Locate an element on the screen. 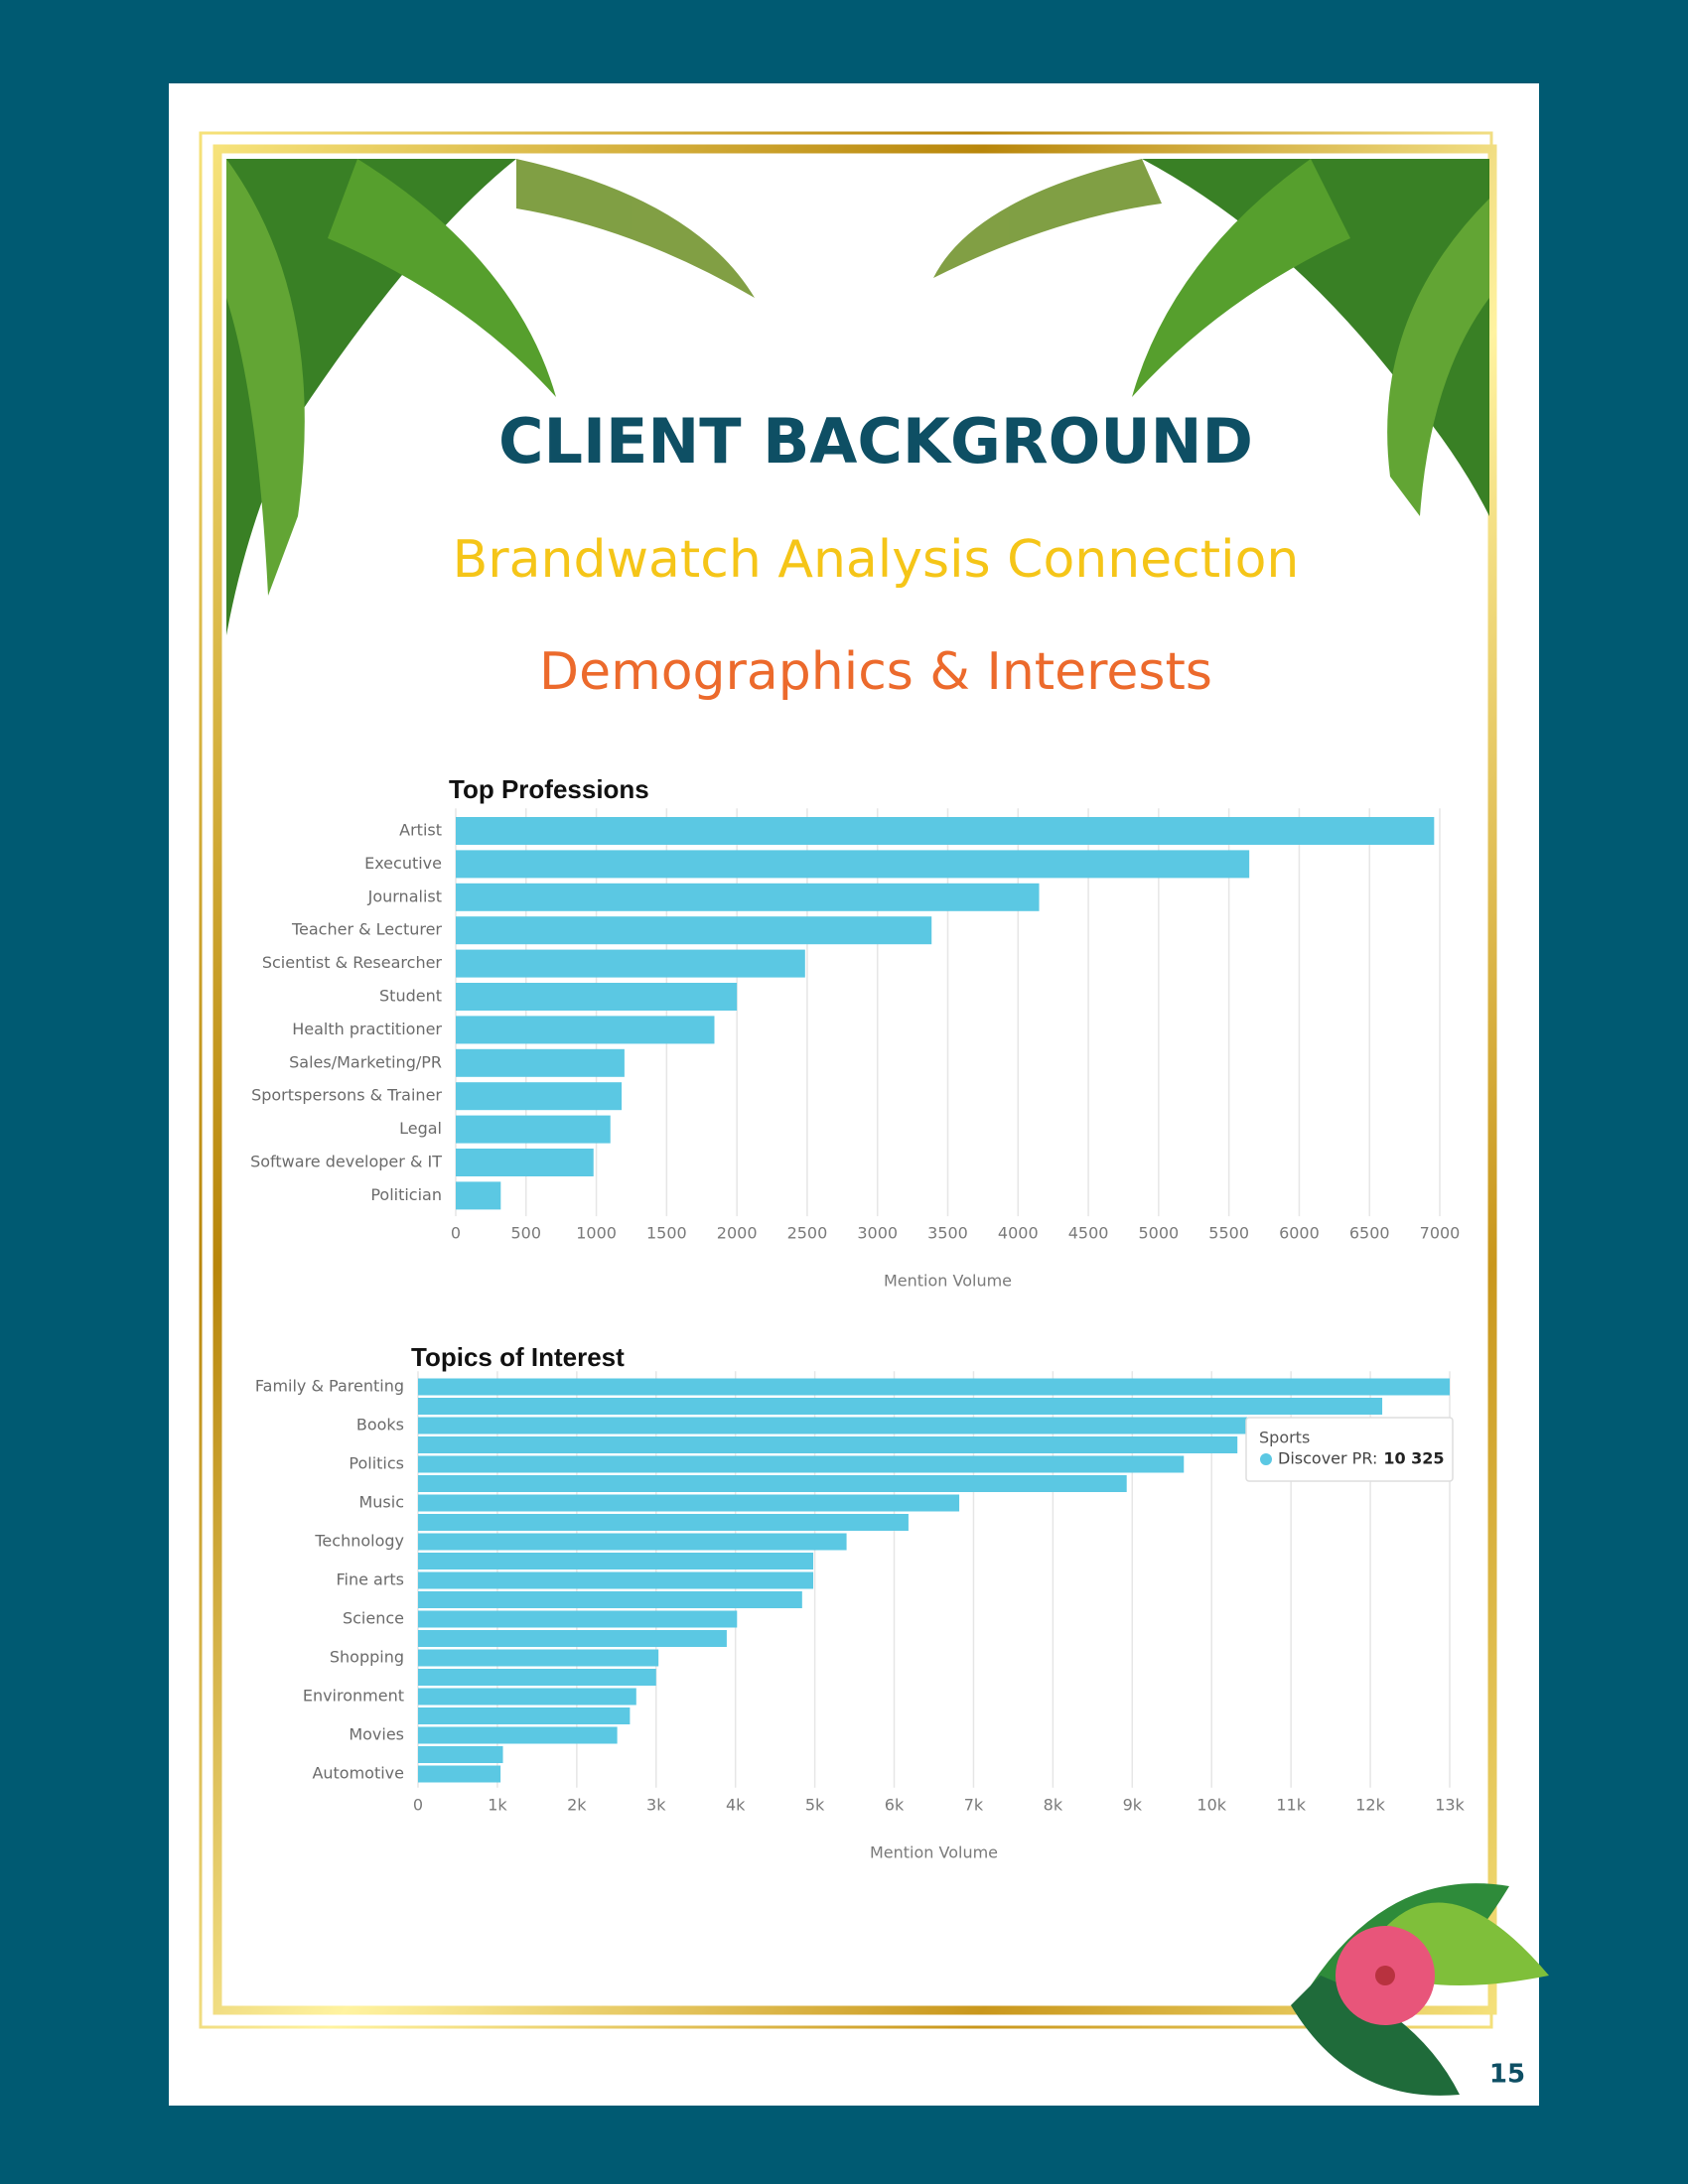  y-tick-label: Software developer & IT is located at coordinates (346, 1162).